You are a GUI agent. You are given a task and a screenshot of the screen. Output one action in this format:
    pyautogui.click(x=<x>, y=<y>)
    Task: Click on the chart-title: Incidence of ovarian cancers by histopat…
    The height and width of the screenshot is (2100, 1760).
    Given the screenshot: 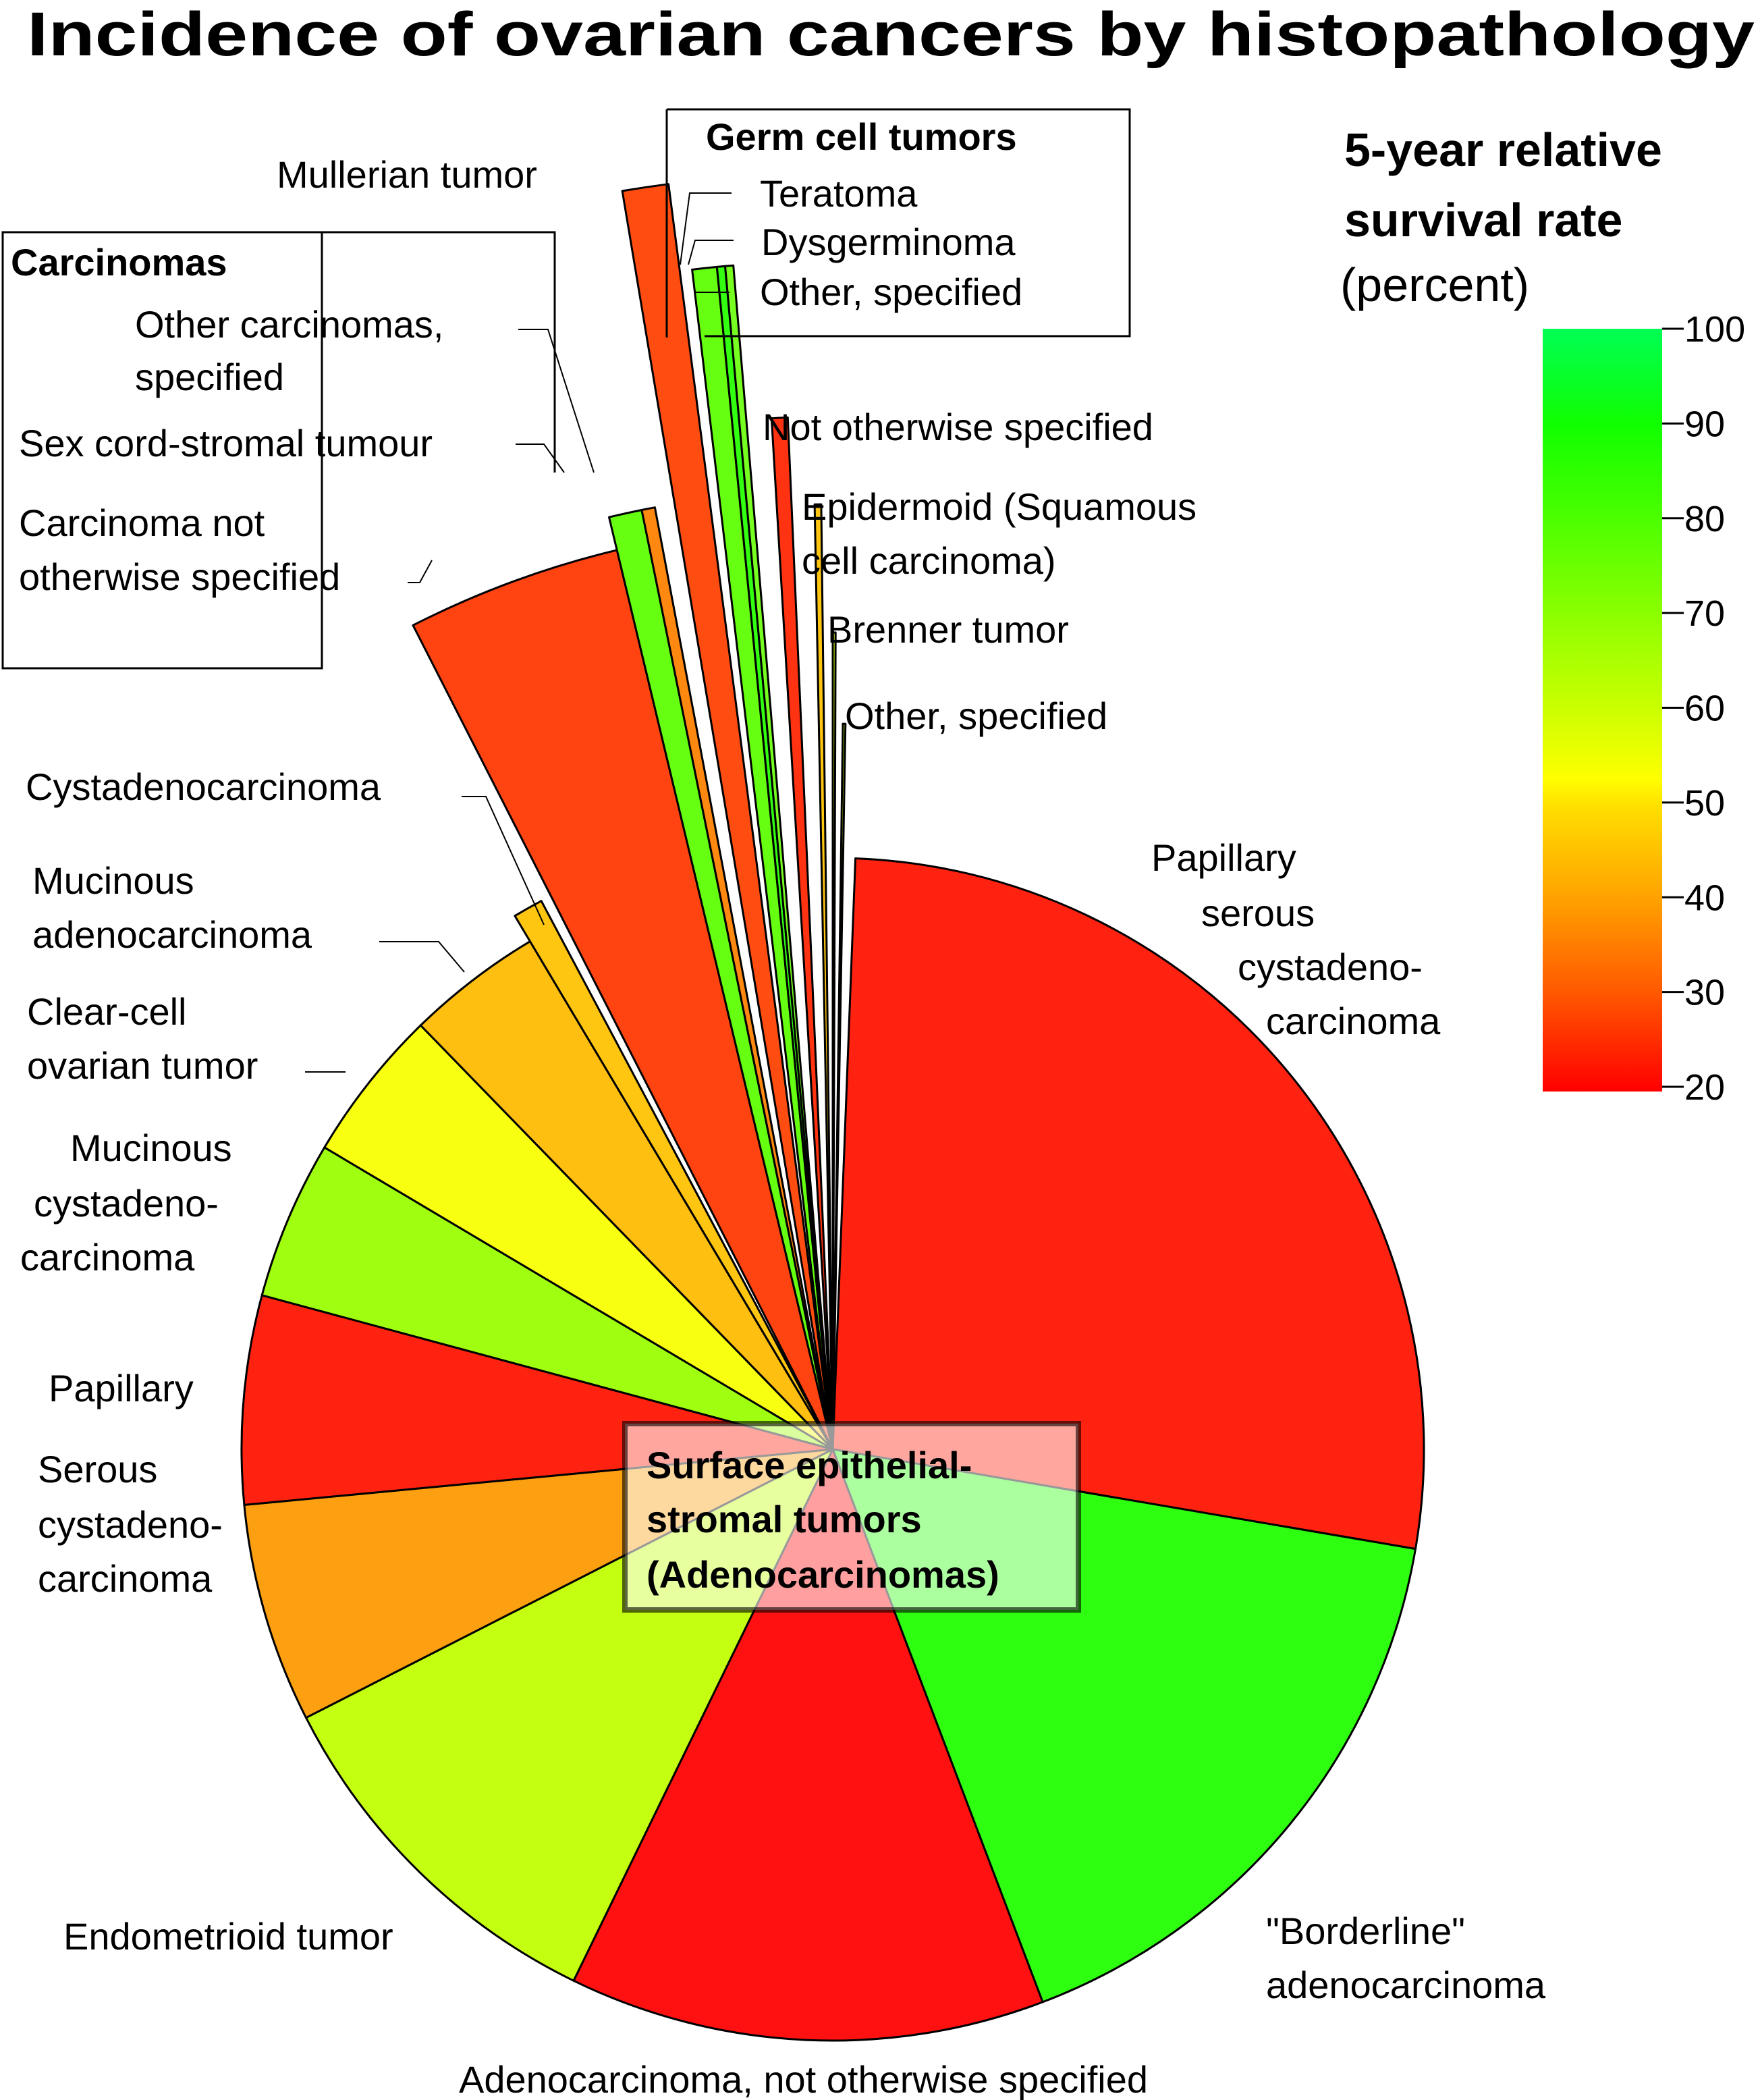 What is the action you would take?
    pyautogui.click(x=891, y=34)
    